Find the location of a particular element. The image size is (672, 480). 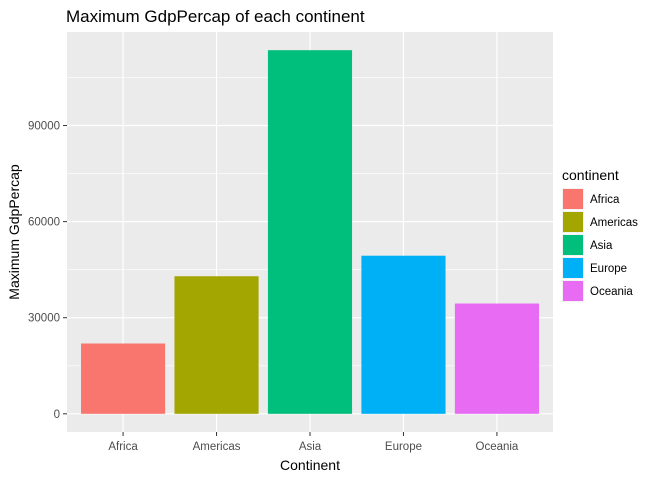

legend-label: Asia is located at coordinates (601, 246).